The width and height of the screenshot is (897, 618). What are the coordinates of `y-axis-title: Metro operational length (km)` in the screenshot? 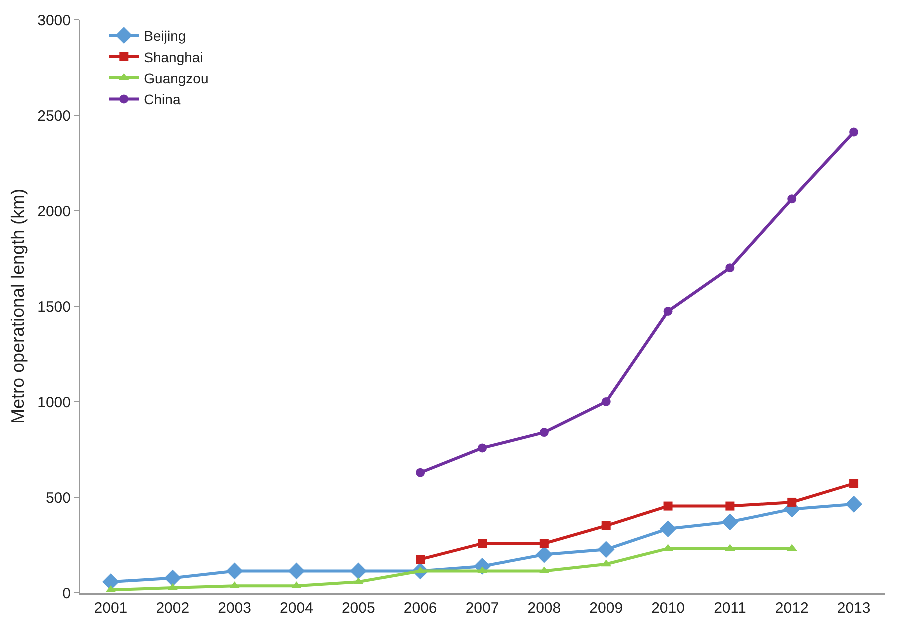 It's located at (18, 306).